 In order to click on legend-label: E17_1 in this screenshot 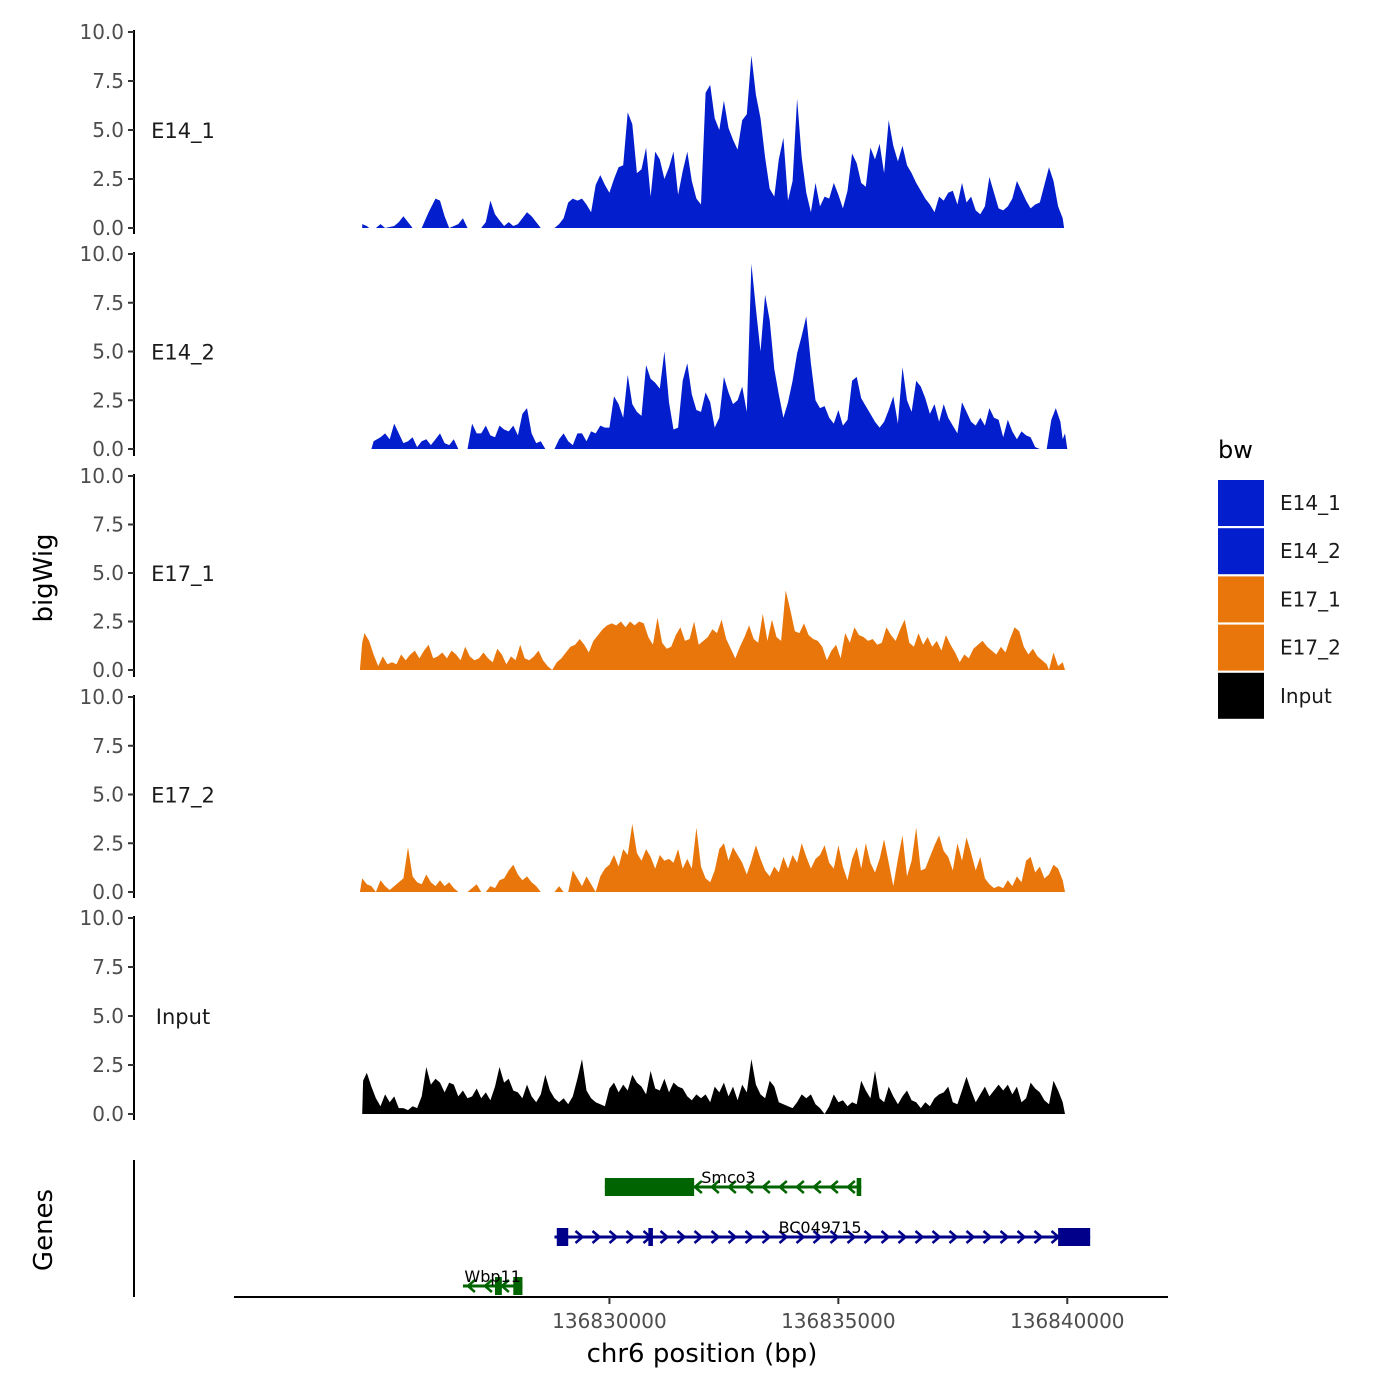, I will do `click(1310, 599)`.